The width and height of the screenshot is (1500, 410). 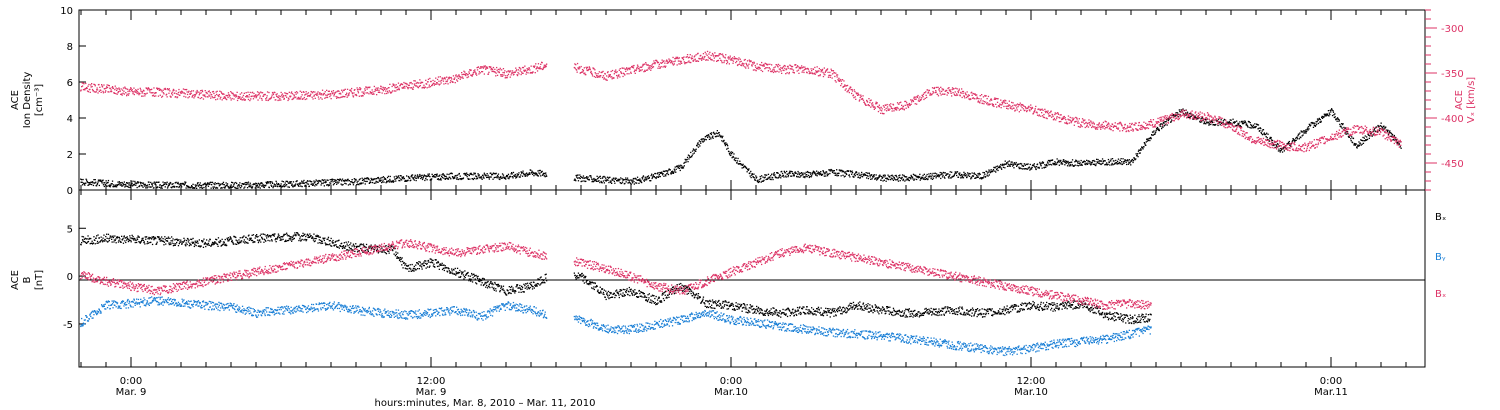 I want to click on top-right-tick-label: -350, so click(x=1452, y=74).